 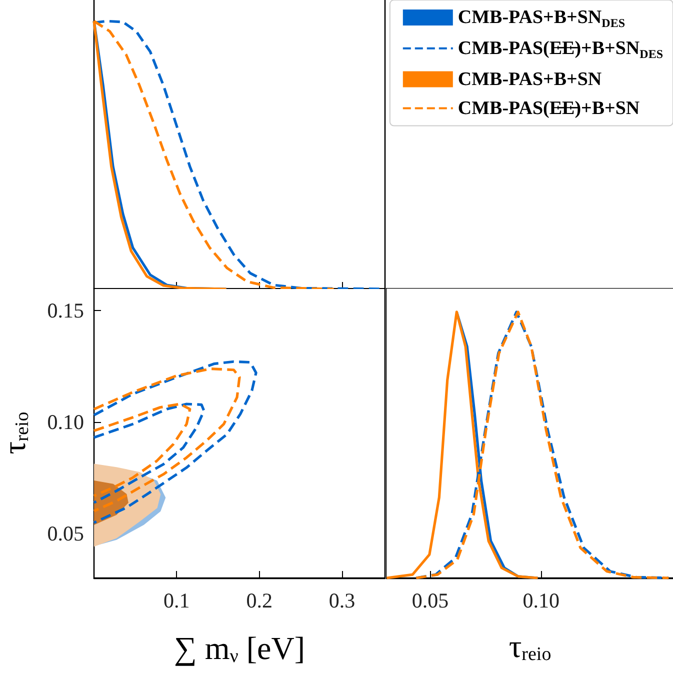 What do you see at coordinates (65, 422) in the screenshot?
I see `y-tick-label: 0.10` at bounding box center [65, 422].